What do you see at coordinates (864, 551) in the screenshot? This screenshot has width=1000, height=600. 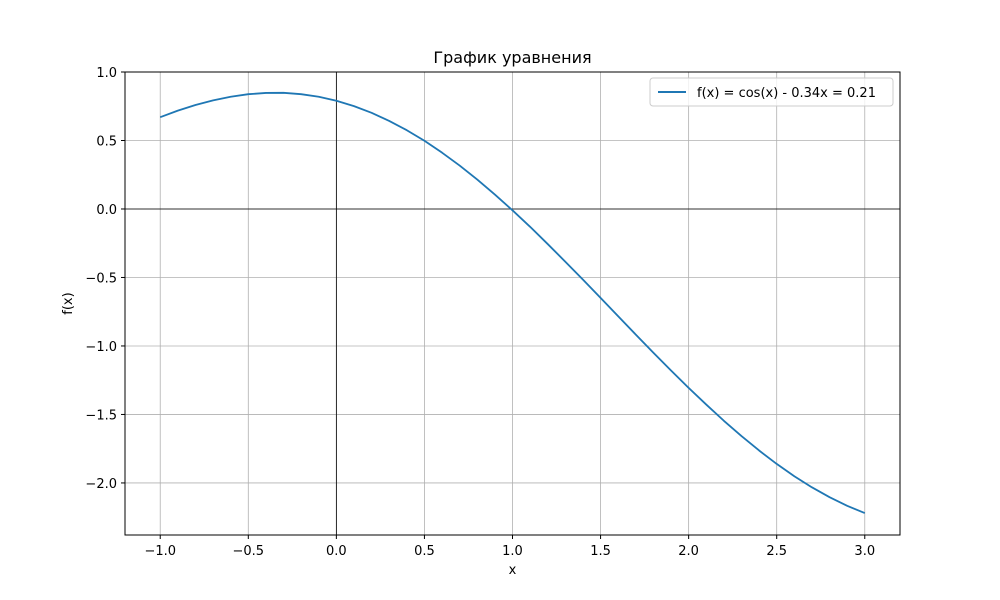 I see `x-tick-label: 3.0` at bounding box center [864, 551].